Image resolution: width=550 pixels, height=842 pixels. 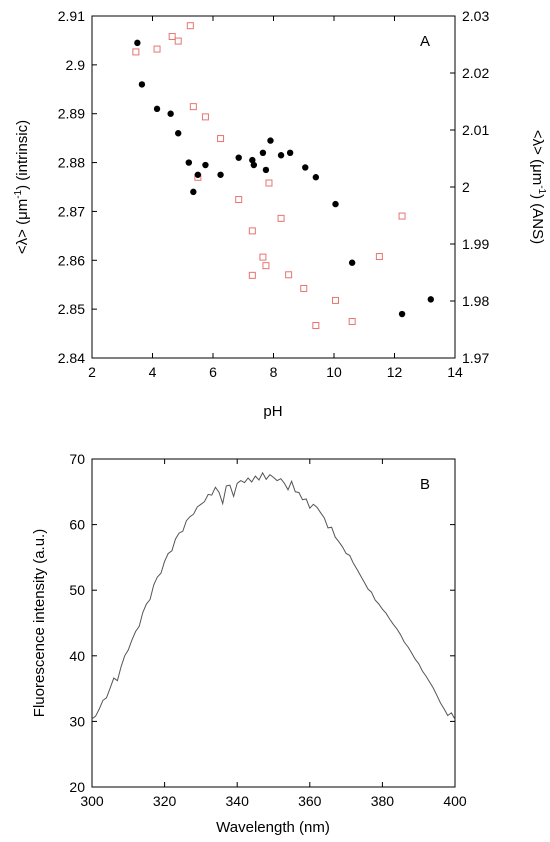 I want to click on panel-b-x-tick-label: 320, so click(x=165, y=801).